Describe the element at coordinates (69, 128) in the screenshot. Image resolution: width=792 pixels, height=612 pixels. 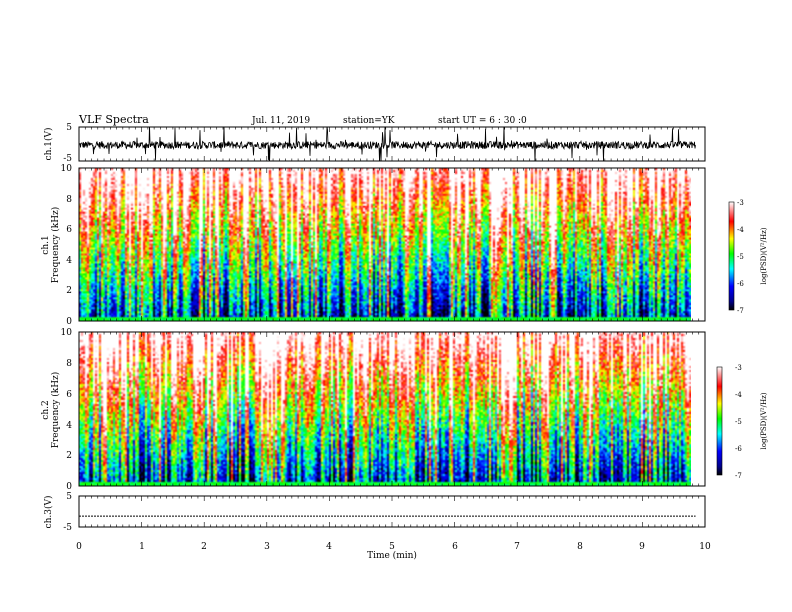
I see `ch1-ytick-top: 5` at that location.